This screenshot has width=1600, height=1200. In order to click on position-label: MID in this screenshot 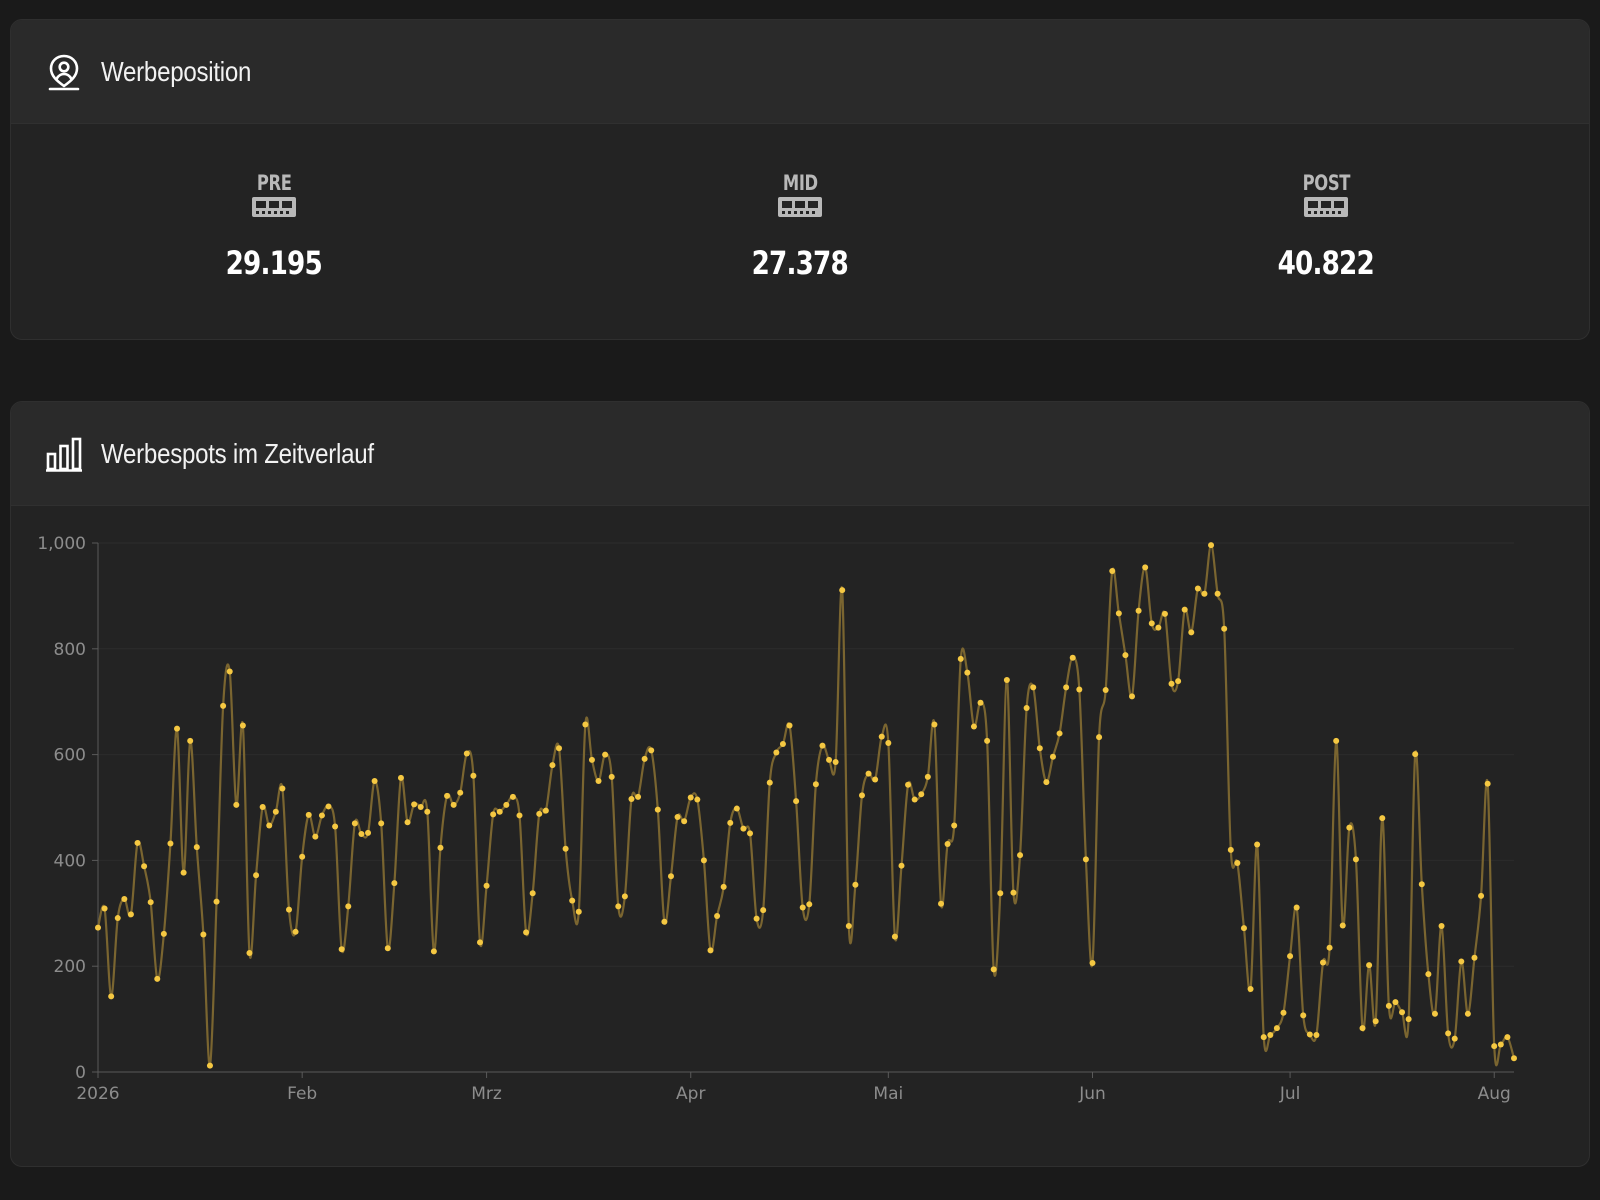, I will do `click(800, 183)`.